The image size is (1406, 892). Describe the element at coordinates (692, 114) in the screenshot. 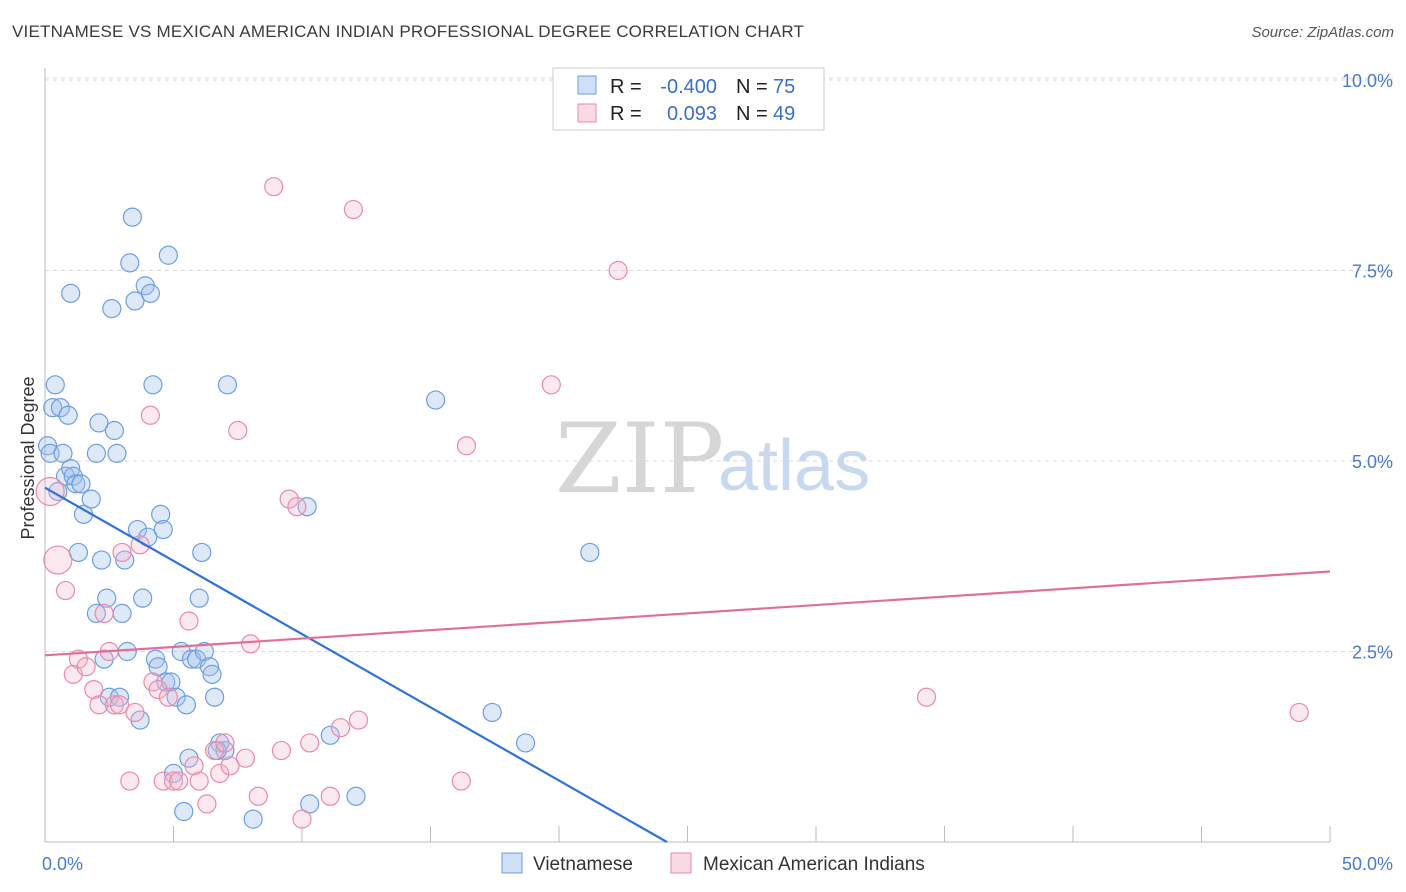

I see `legend-r-value-2: 0.093` at that location.